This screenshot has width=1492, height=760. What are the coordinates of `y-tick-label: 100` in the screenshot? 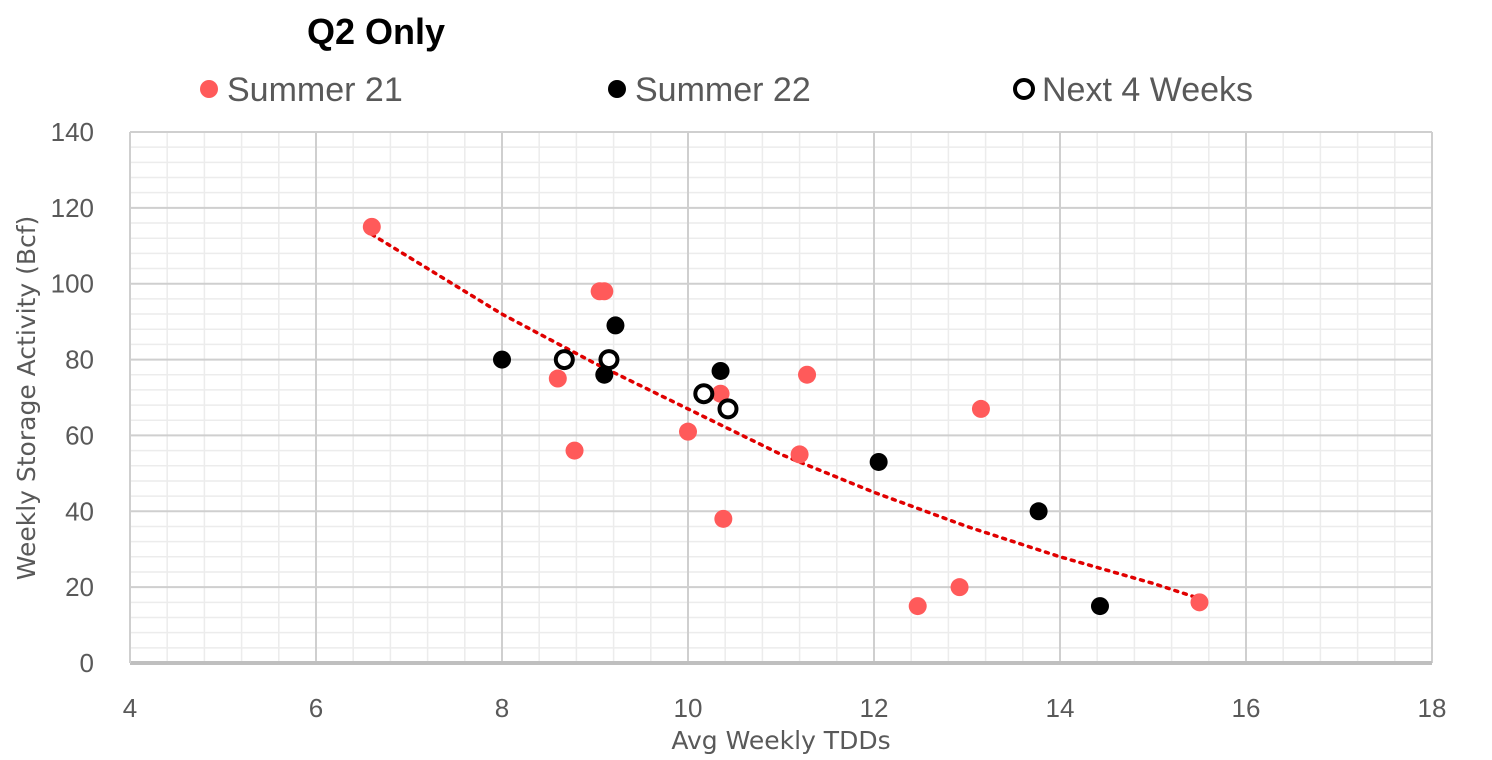 It's located at (72, 284).